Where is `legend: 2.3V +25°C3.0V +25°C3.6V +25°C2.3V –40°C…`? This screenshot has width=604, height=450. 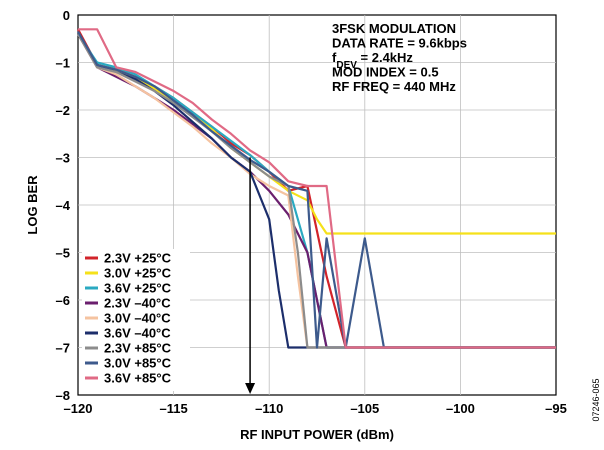
legend: 2.3V +25°C3.0V +25°C3.6V +25°C2.3V –40°C… is located at coordinates (136, 320).